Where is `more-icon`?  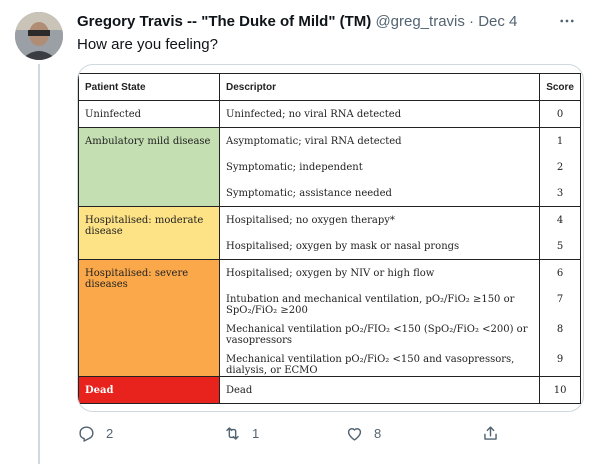 more-icon is located at coordinates (567, 21).